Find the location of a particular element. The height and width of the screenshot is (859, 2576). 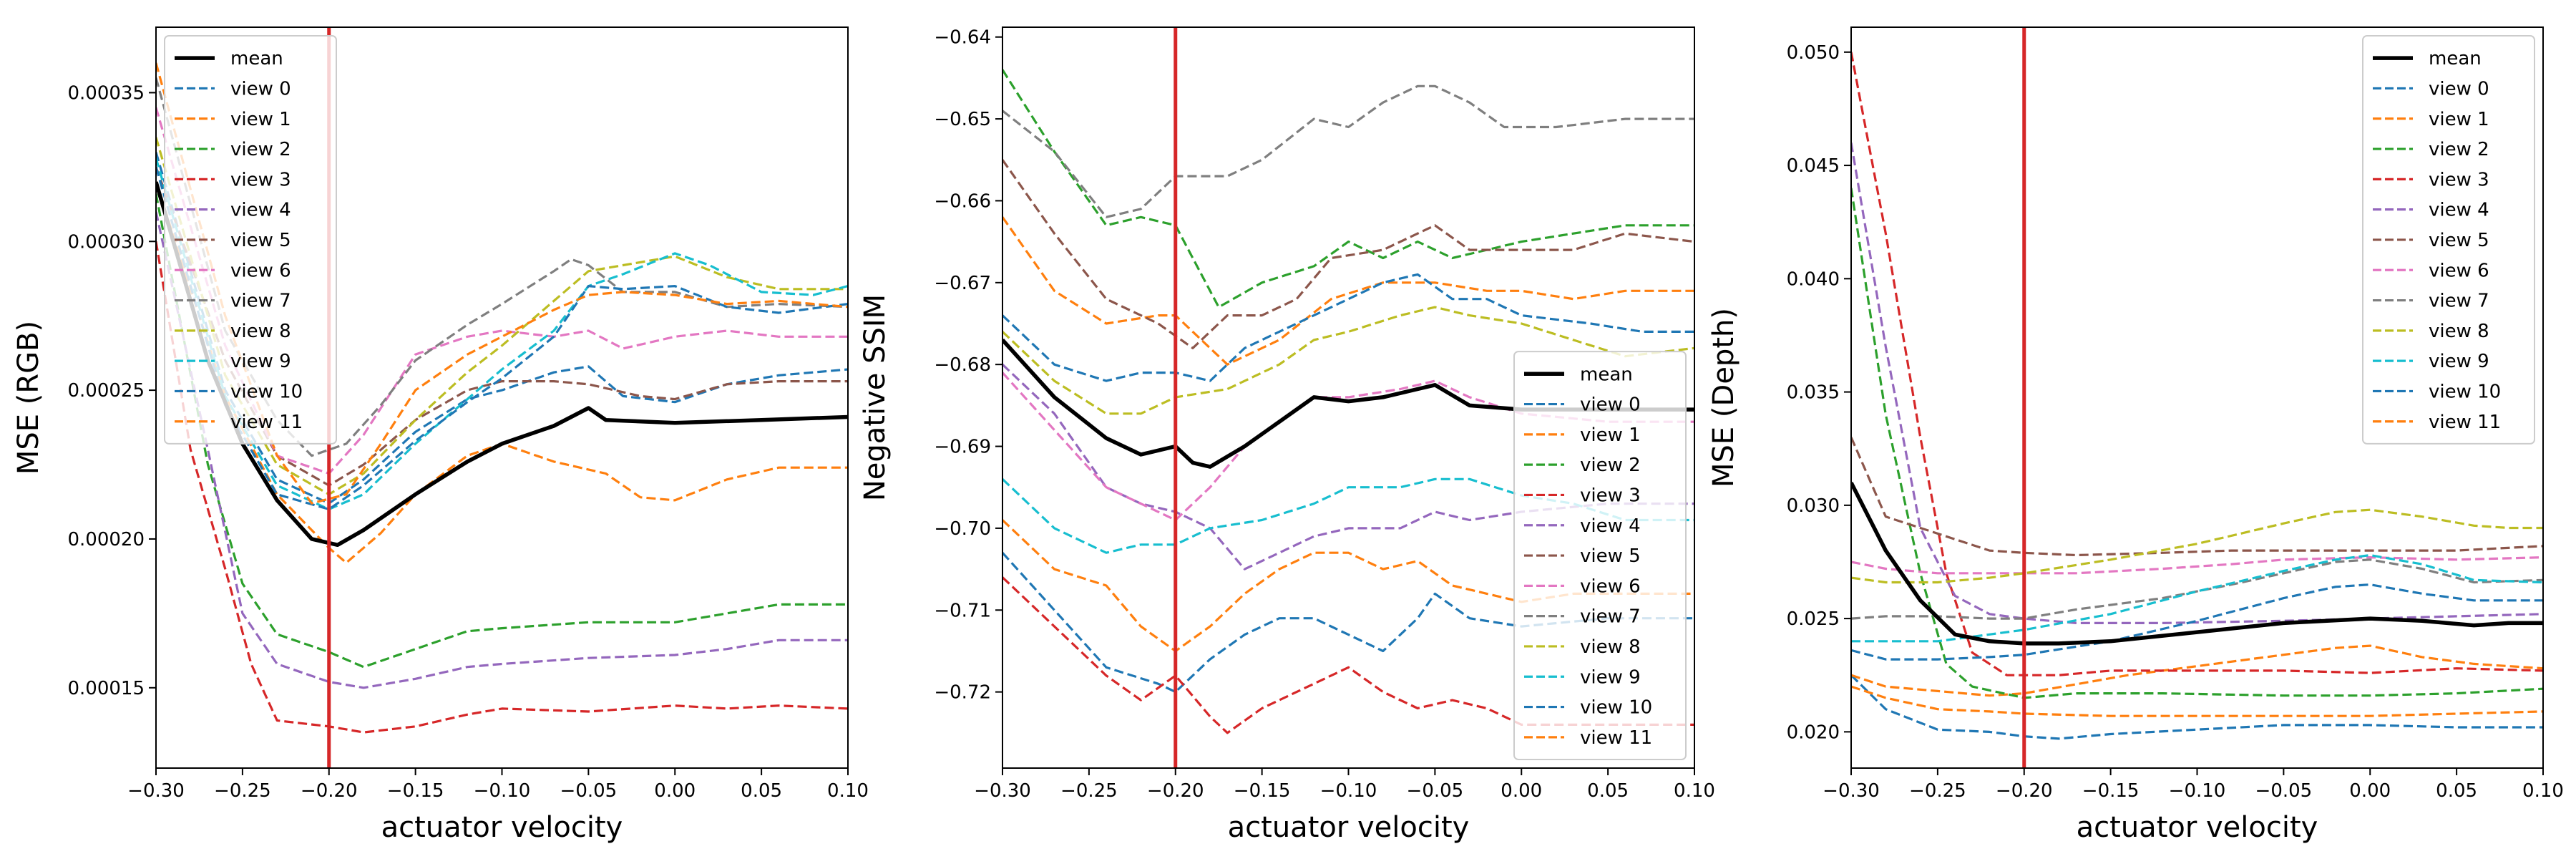

y-tick-label: 0.040 is located at coordinates (1813, 279).